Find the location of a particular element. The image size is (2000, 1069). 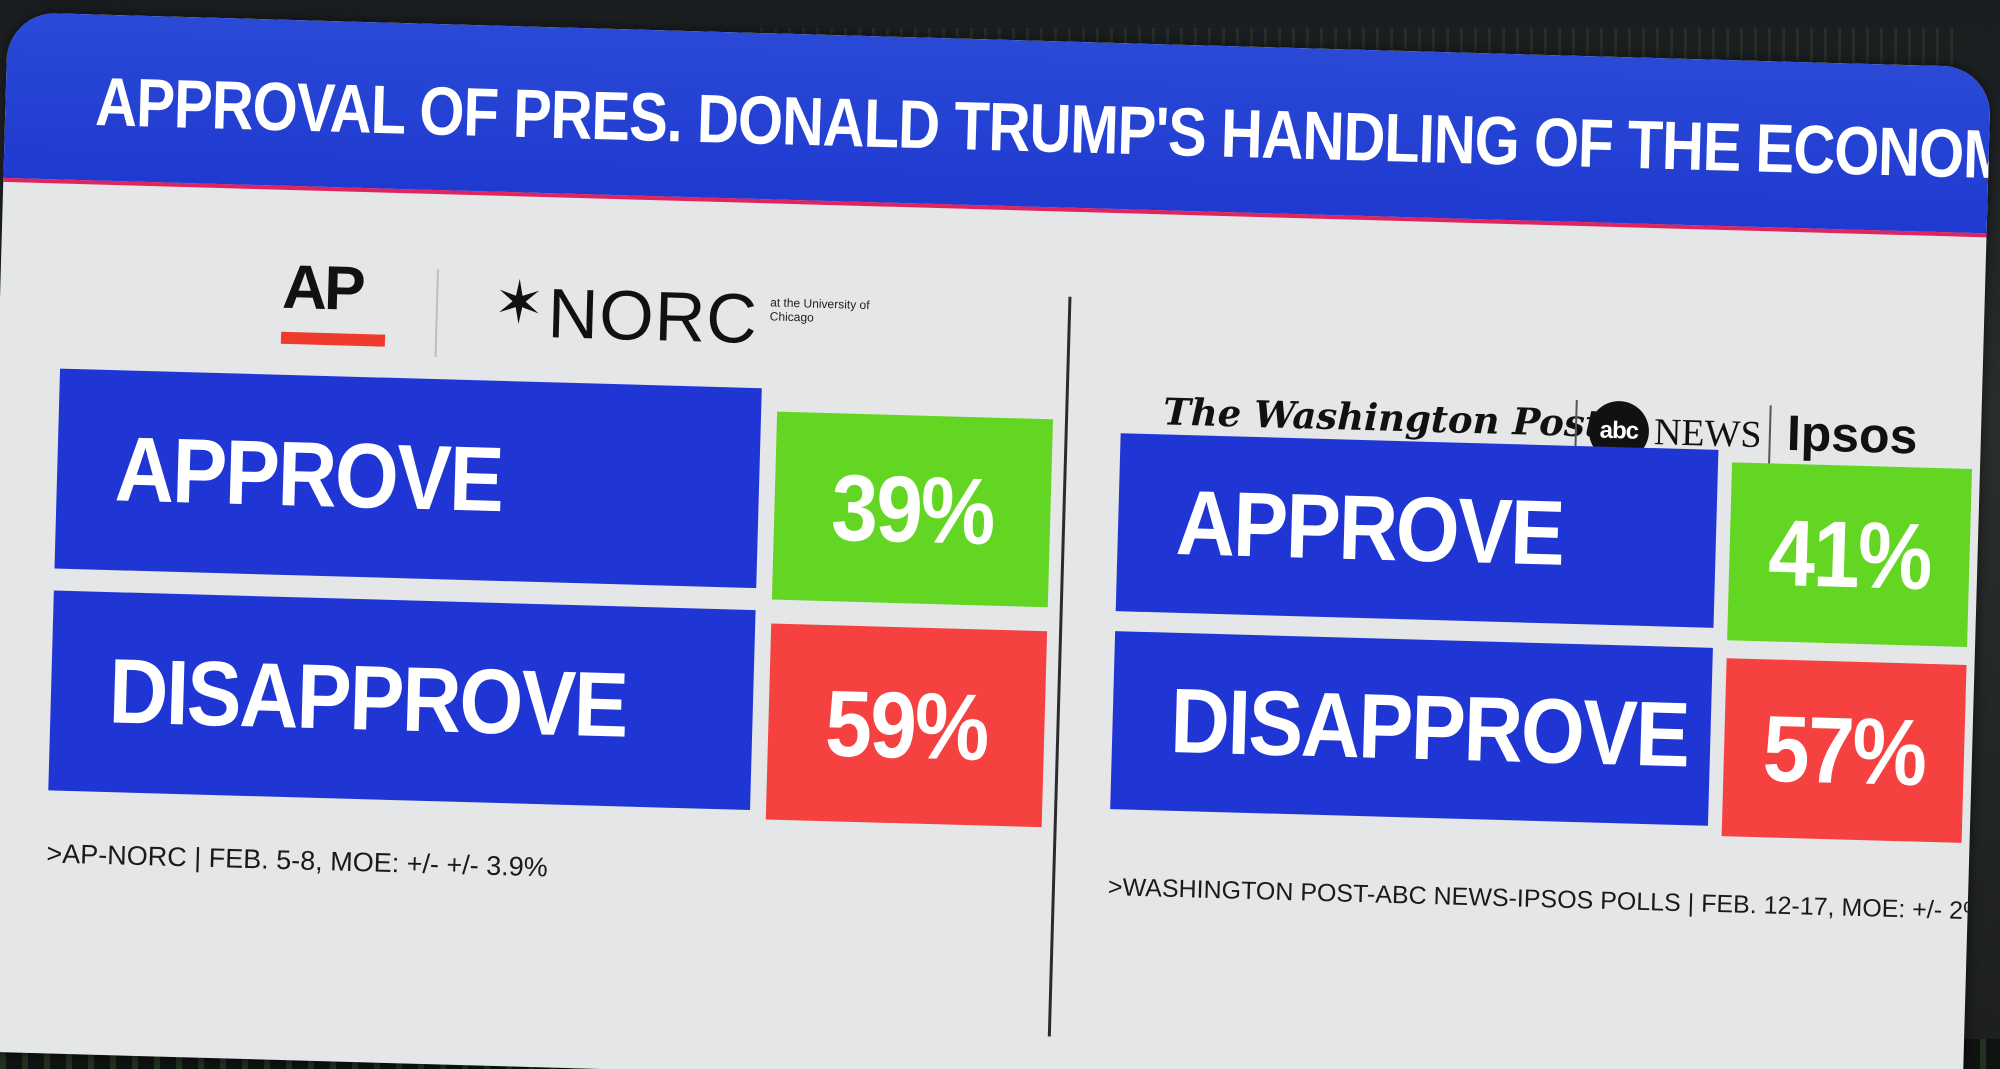

left-approve-value: 39% is located at coordinates (912, 509).